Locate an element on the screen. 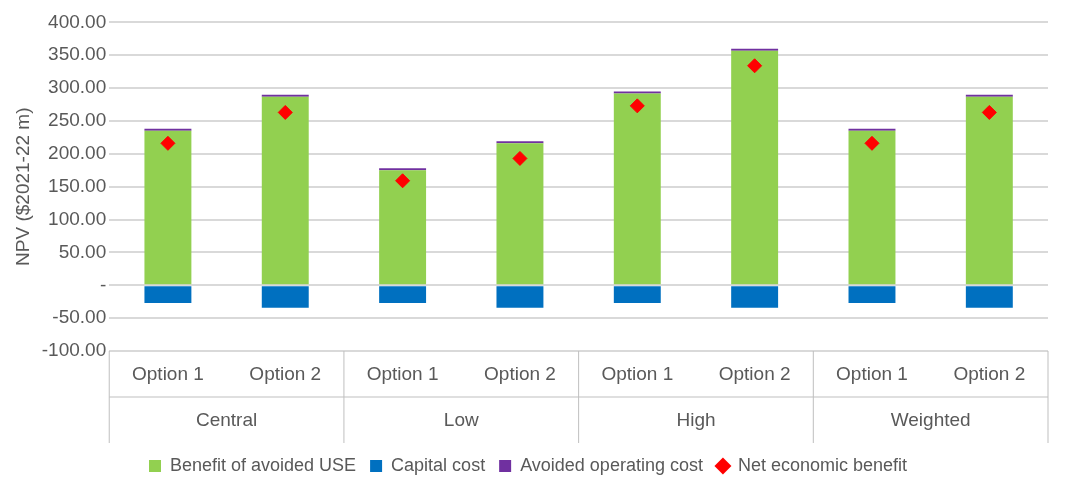 The width and height of the screenshot is (1066, 493). y-tick-label: - is located at coordinates (103, 284).